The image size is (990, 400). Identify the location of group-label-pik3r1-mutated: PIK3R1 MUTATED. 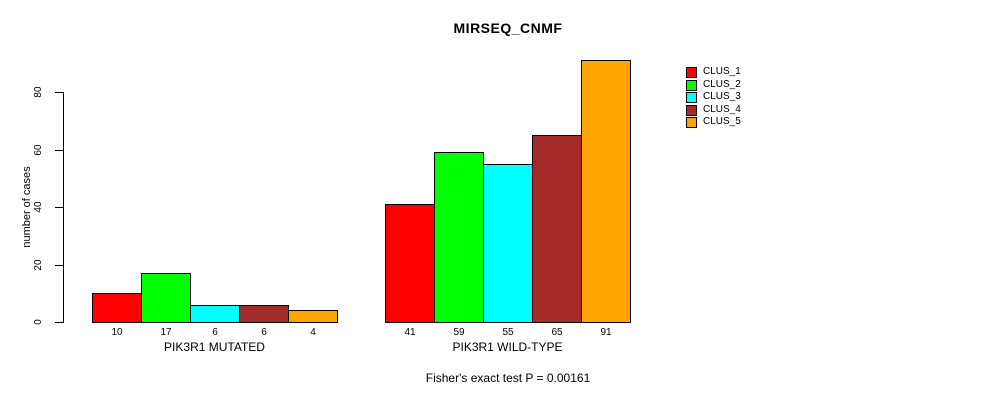
(214, 347).